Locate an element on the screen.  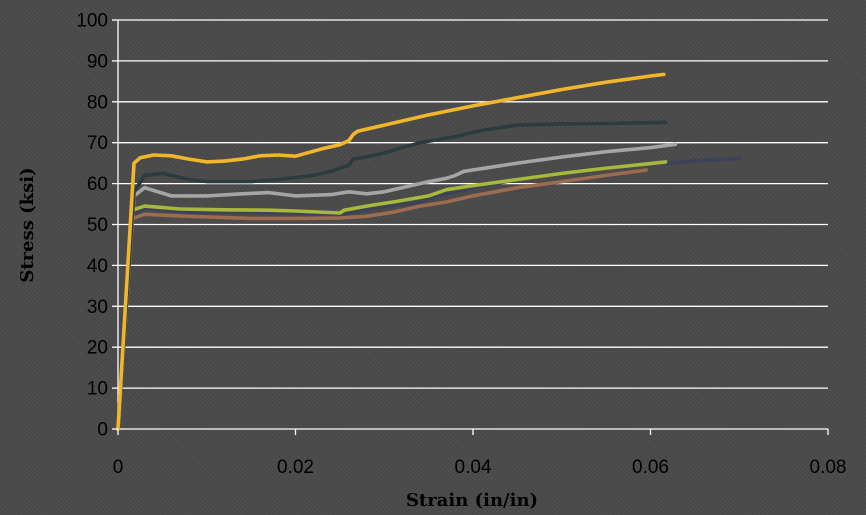
x-tick-label: 0.08 is located at coordinates (828, 467).